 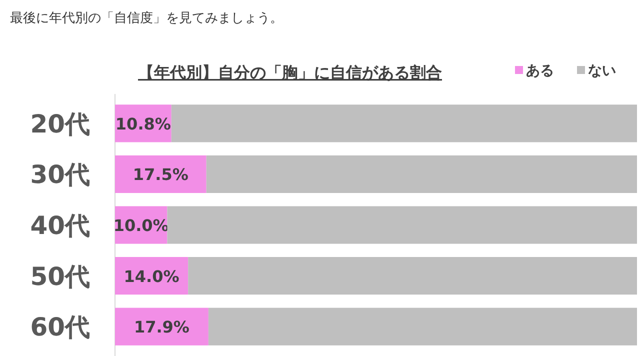 What do you see at coordinates (290, 72) in the screenshot?
I see `chart-title: 【年代別】自分の「胸」に自信がある割合` at bounding box center [290, 72].